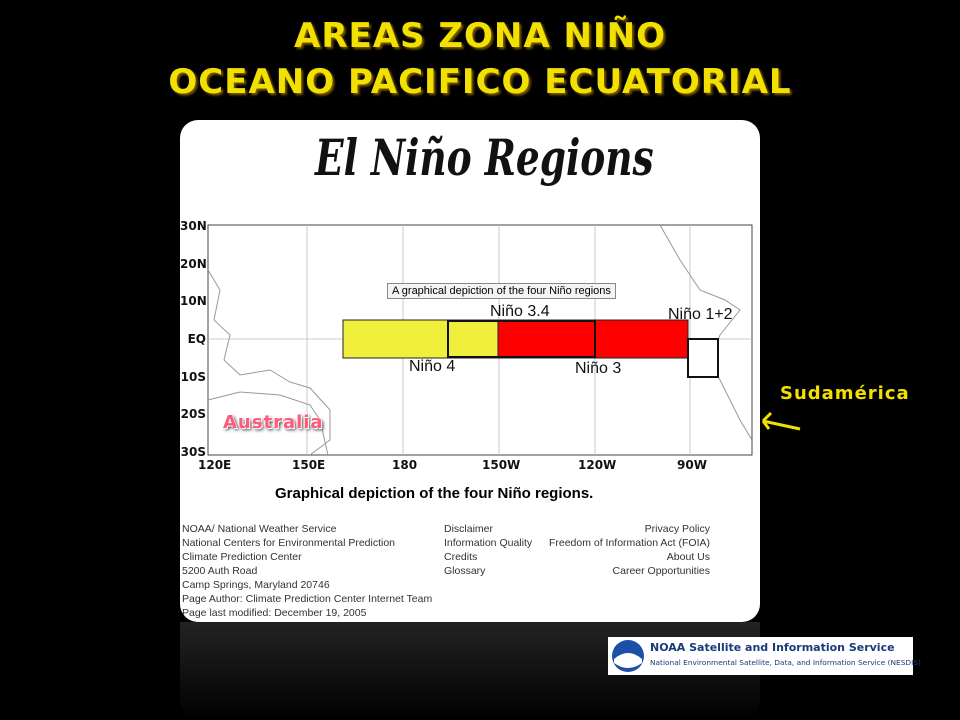 This screenshot has height=720, width=960. What do you see at coordinates (781, 421) in the screenshot?
I see `arrow` at bounding box center [781, 421].